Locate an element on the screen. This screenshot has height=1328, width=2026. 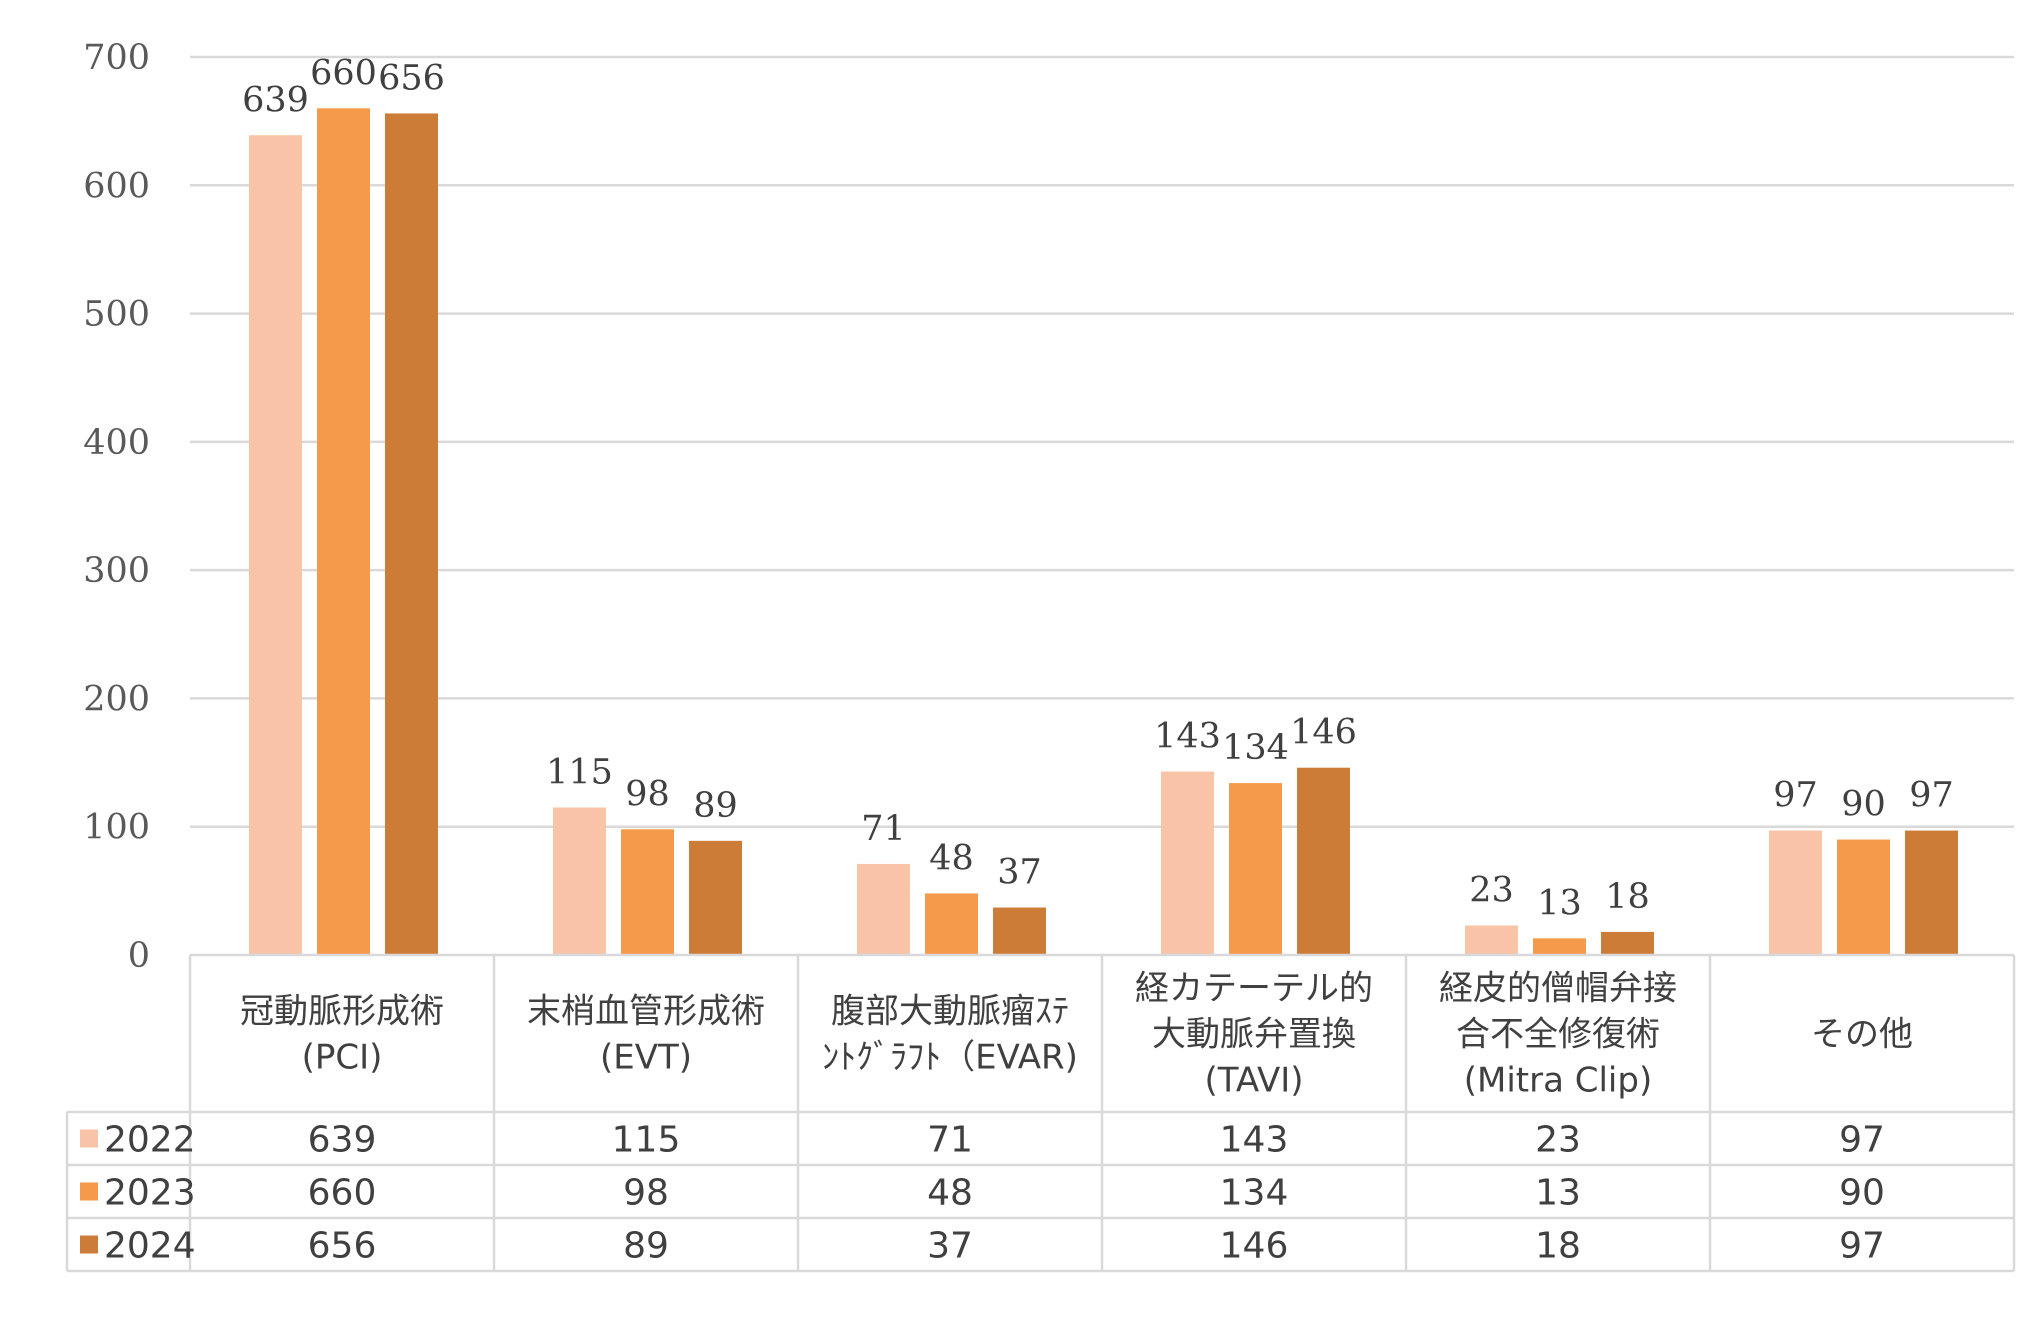
data-label: 143 is located at coordinates (1187, 737).